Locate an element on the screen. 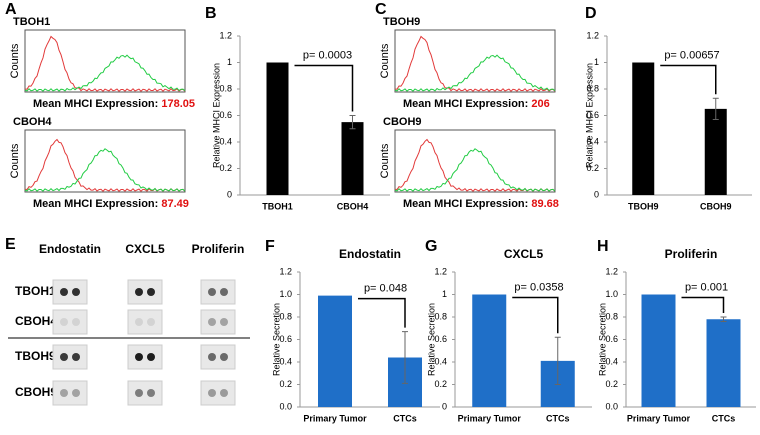 Image resolution: width=760 pixels, height=435 pixels. x-tick-label: CBOH4 is located at coordinates (353, 206).